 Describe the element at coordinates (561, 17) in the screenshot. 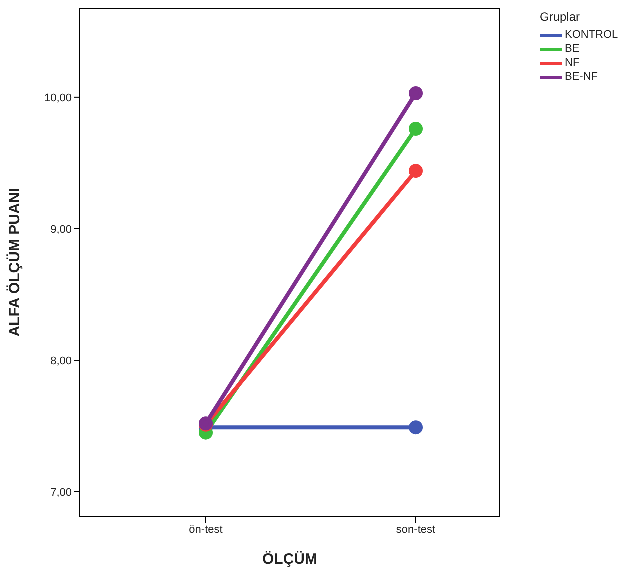

I see `legend-title: Gruplar` at that location.